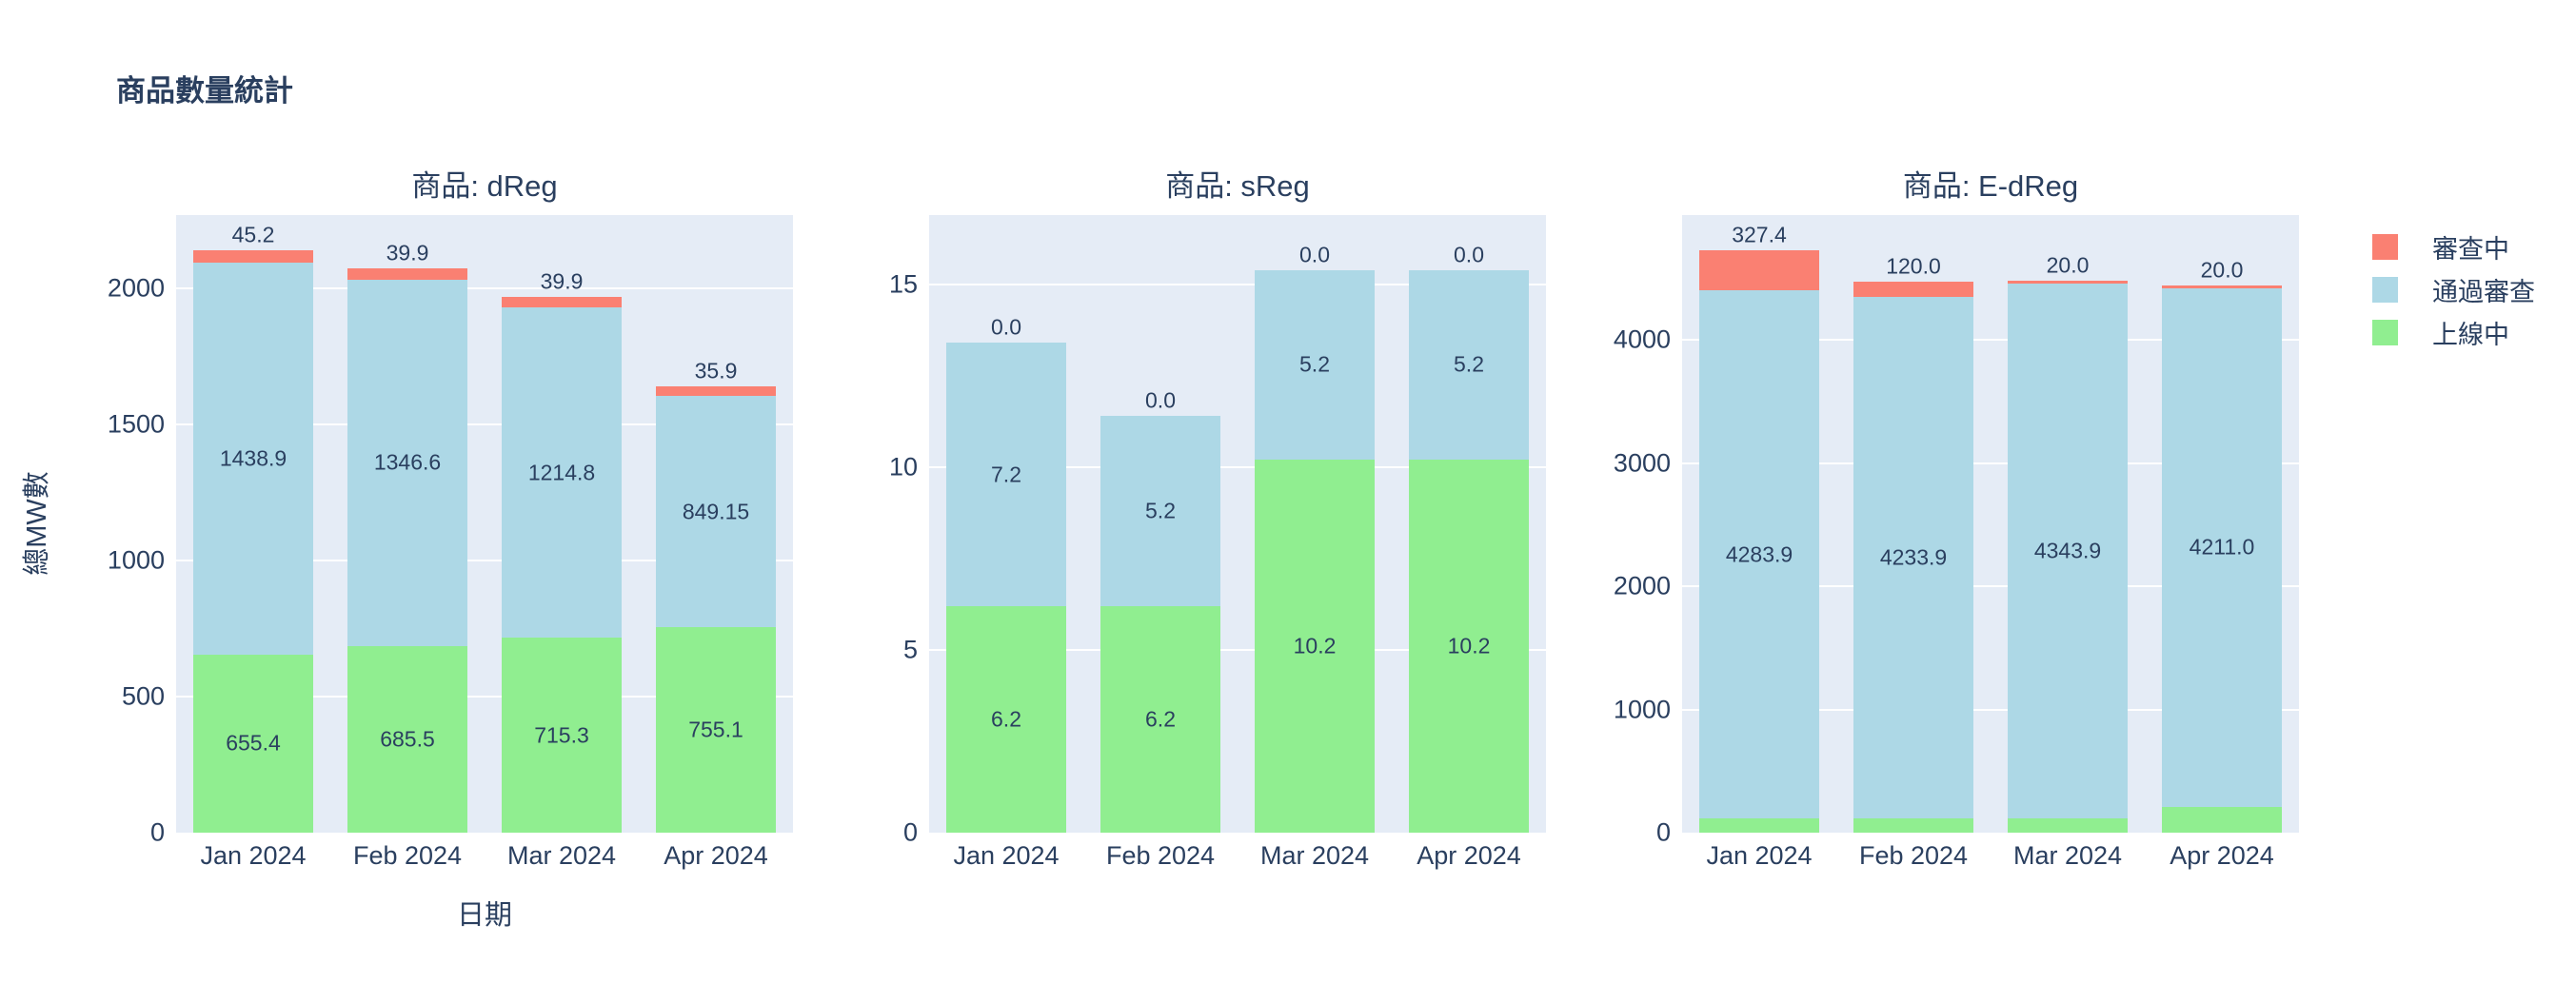  I want to click on y-tick-label: 500, so click(143, 696).